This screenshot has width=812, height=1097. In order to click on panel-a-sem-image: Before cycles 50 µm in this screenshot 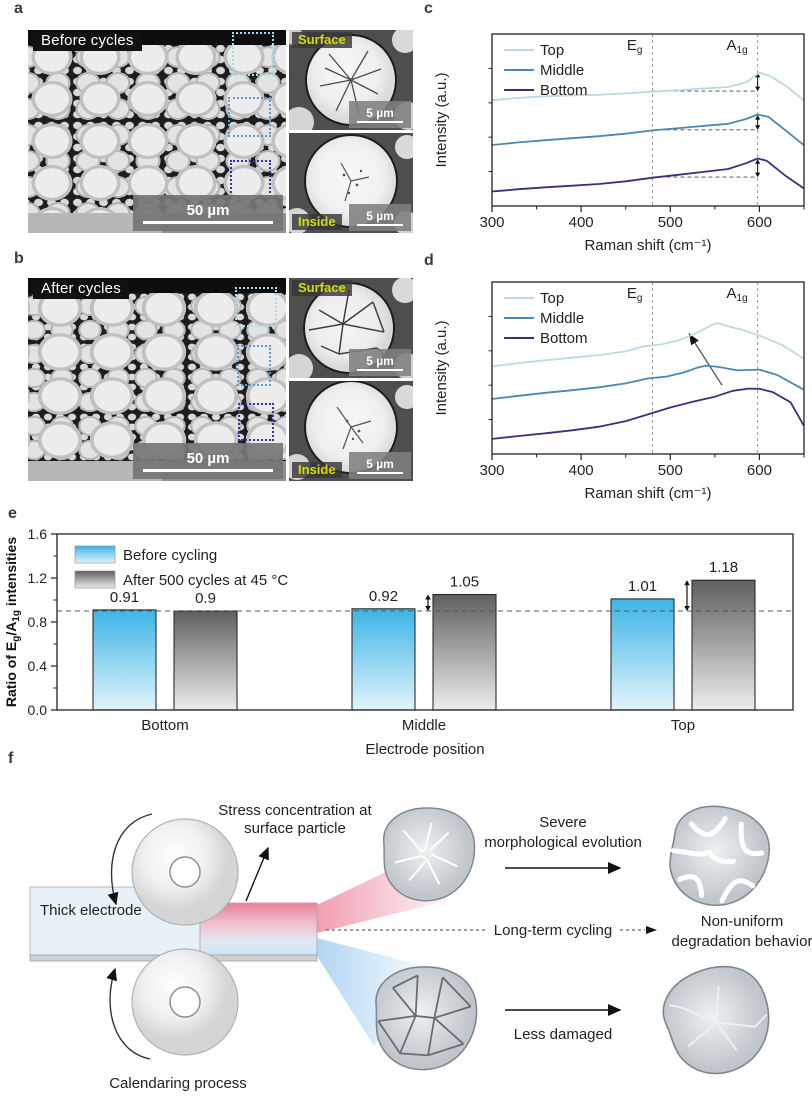, I will do `click(157, 131)`.